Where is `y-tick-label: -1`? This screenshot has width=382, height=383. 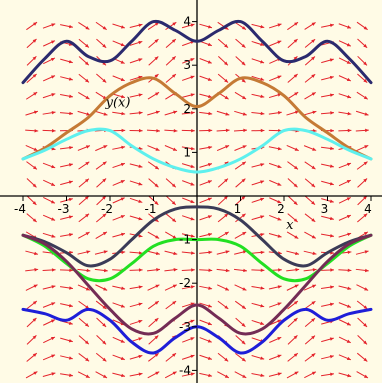 y-tick-label: -1 is located at coordinates (185, 240).